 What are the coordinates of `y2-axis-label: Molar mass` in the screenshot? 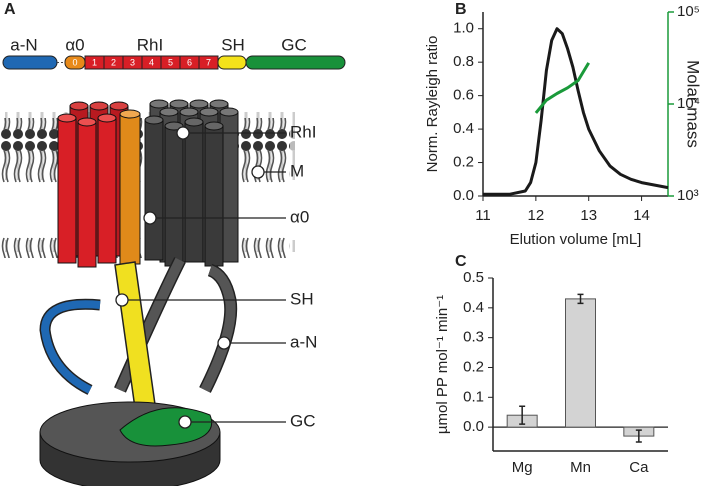 It's located at (693, 104).